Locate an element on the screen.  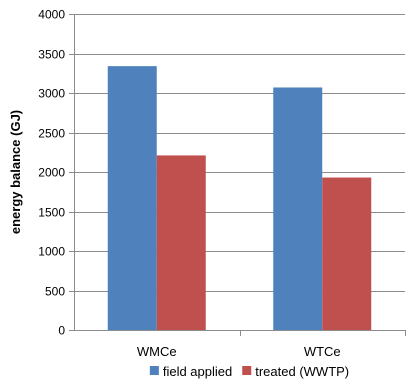
bar-wtce-field-applied is located at coordinates (298, 208).